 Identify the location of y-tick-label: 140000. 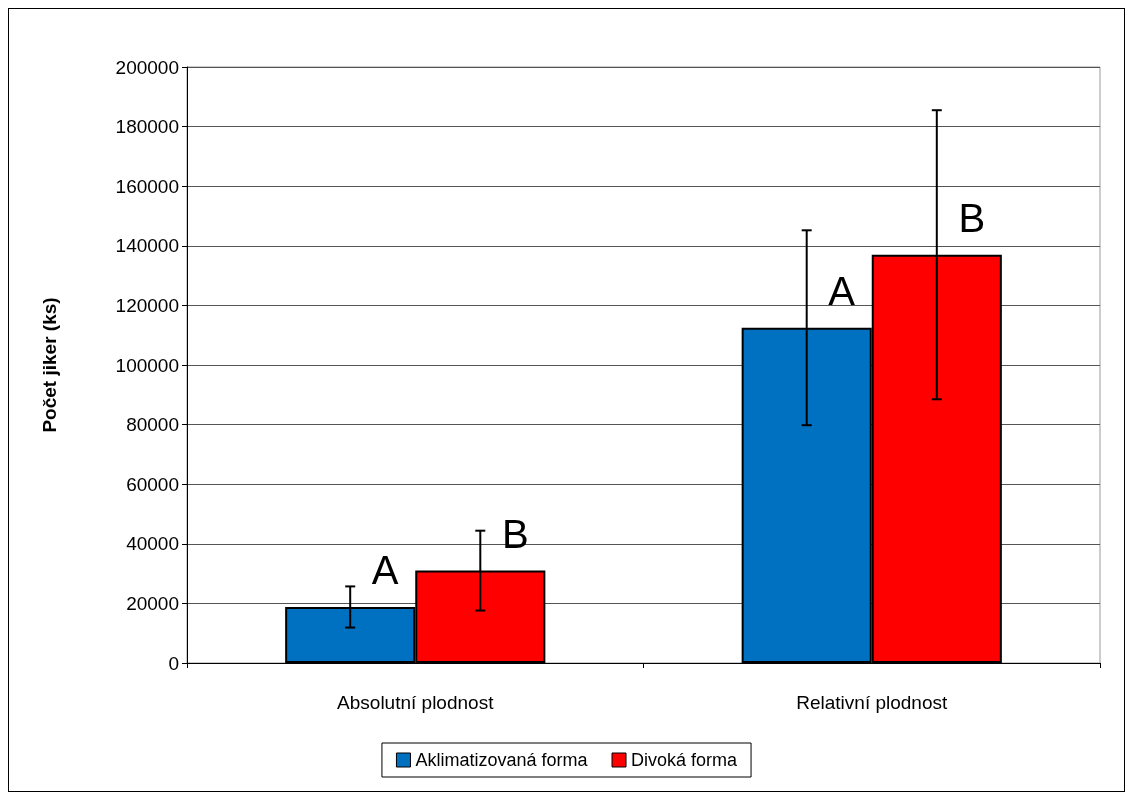
(147, 246).